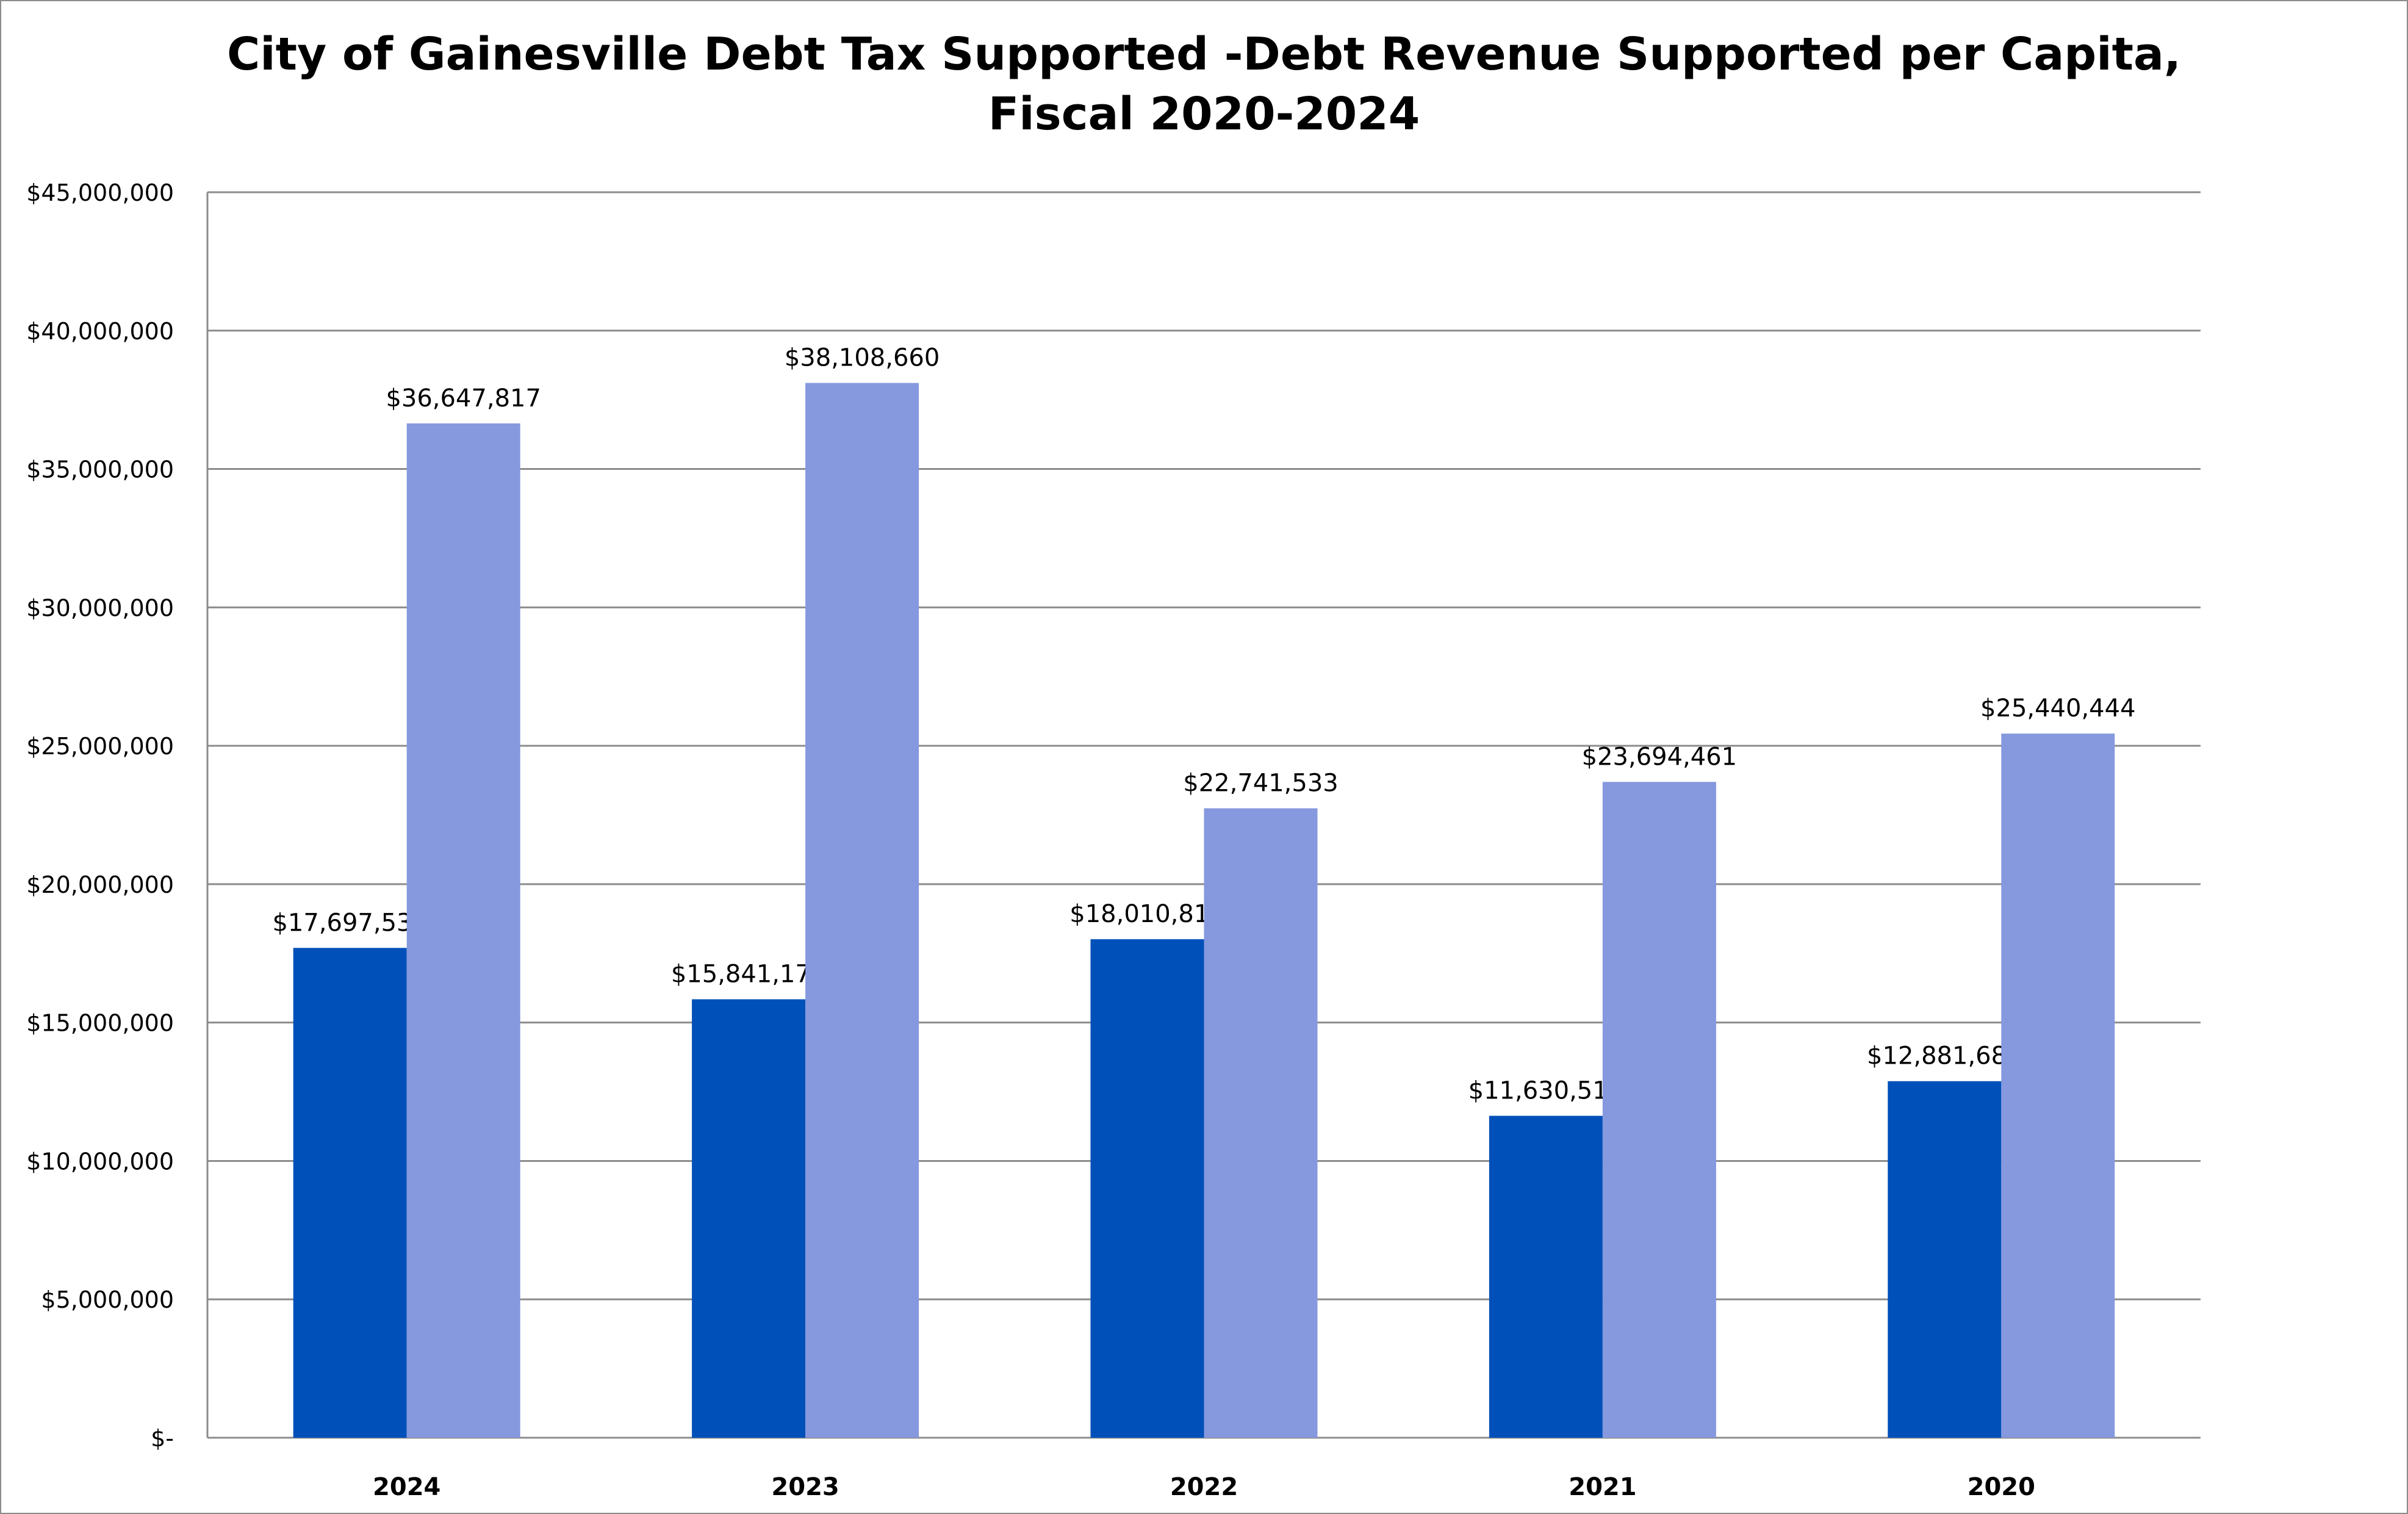 The height and width of the screenshot is (1514, 2408). I want to click on y-tick-label: $5,000,000, so click(107, 1299).